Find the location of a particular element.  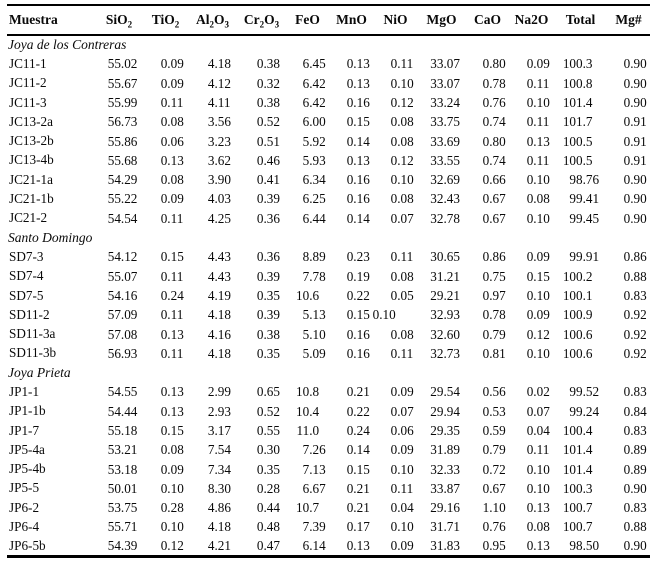

decimal-aligned-value: 6.42 is located at coordinates (307, 82).